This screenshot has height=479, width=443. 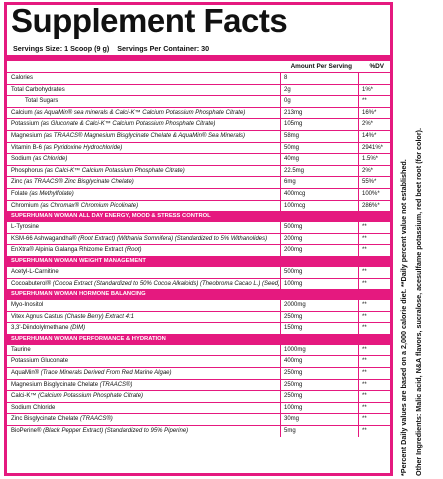 I want to click on nutrient-name: Phosphorus, so click(x=27, y=170).